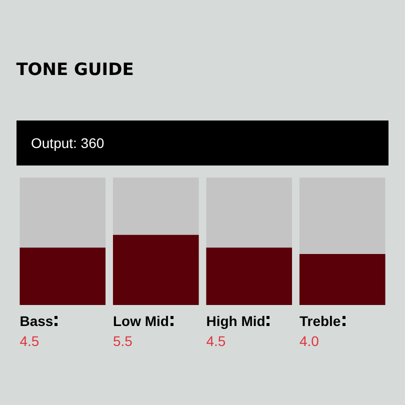  I want to click on text: Output: 360, so click(67, 143).